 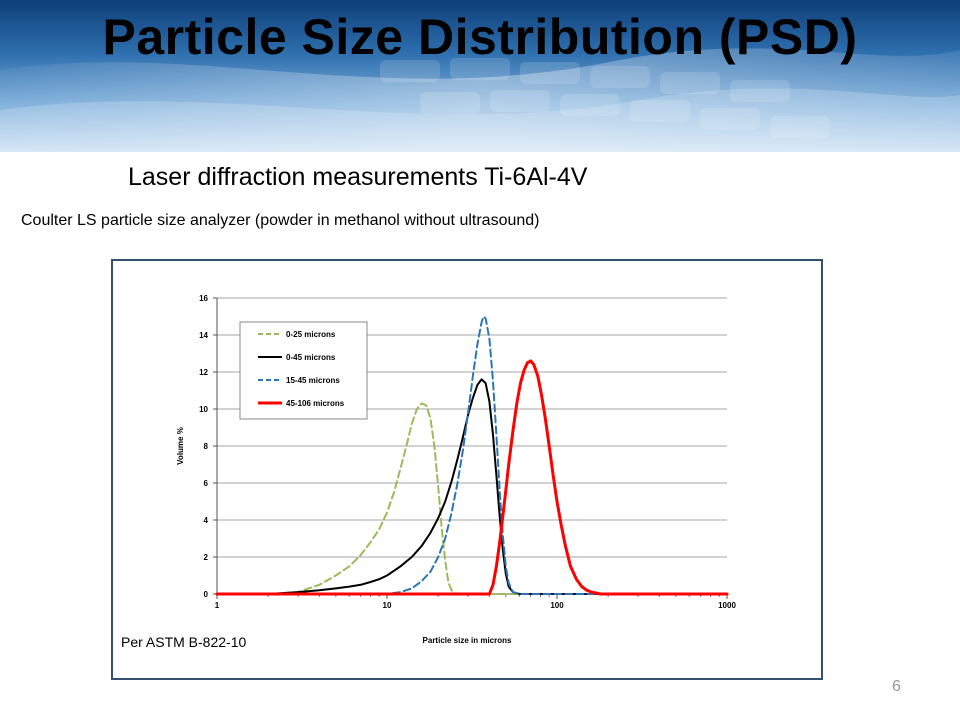 What do you see at coordinates (896, 686) in the screenshot?
I see `slide-number: 6` at bounding box center [896, 686].